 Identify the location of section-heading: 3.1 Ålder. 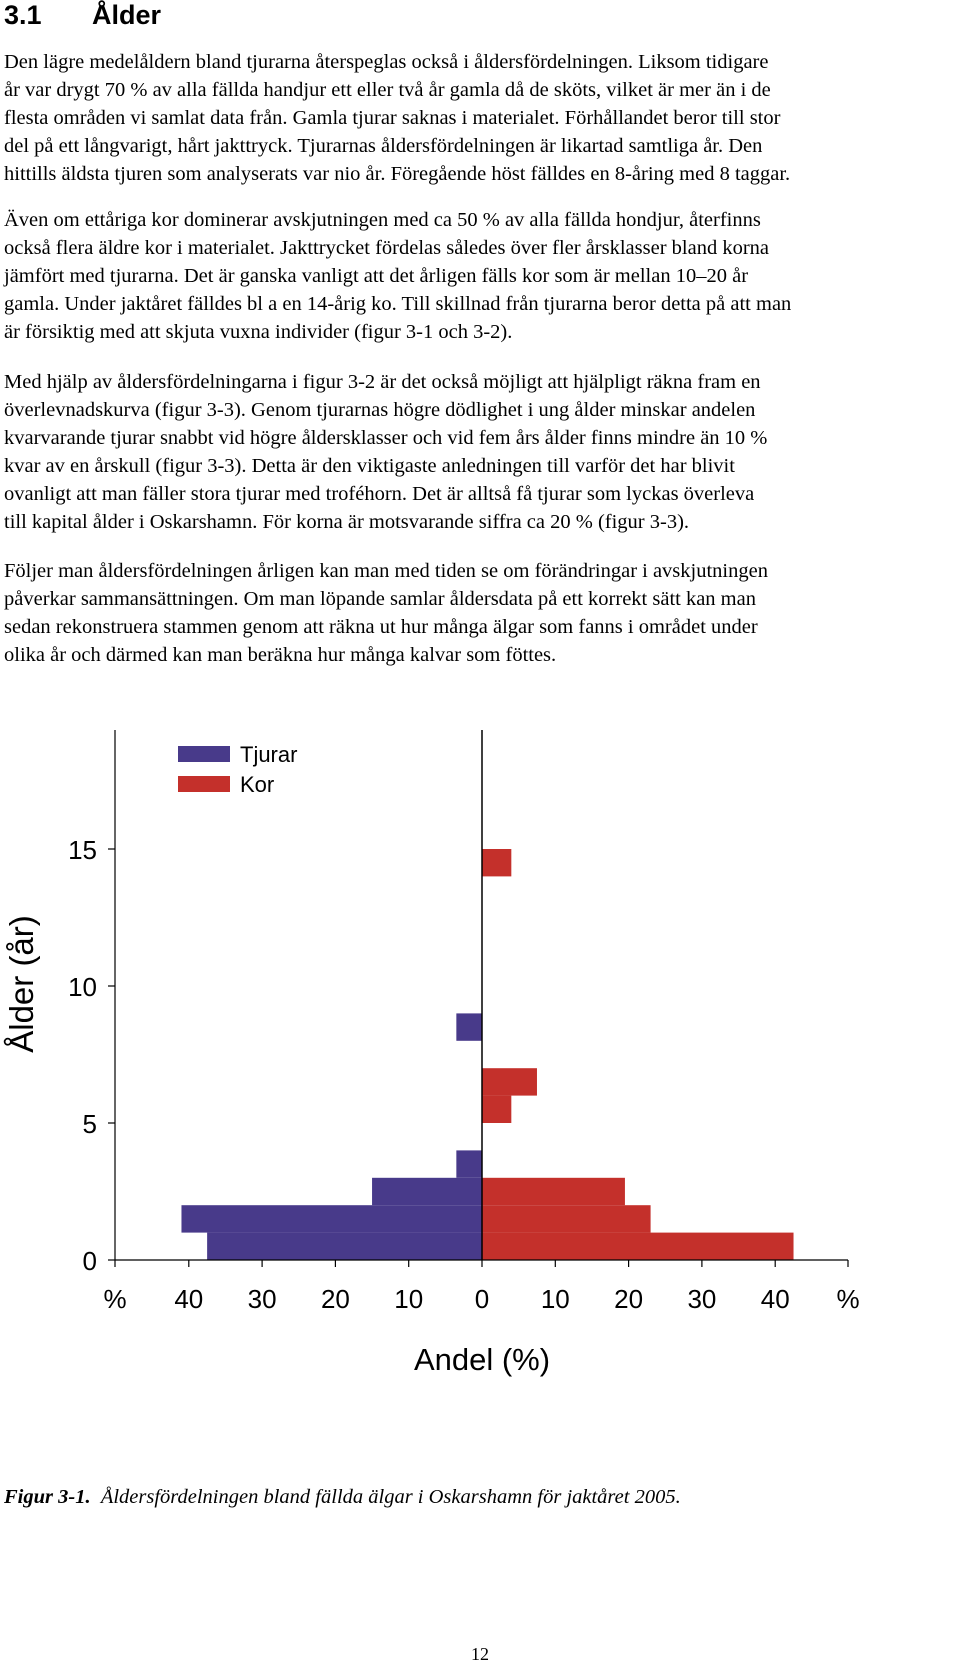
(82, 15).